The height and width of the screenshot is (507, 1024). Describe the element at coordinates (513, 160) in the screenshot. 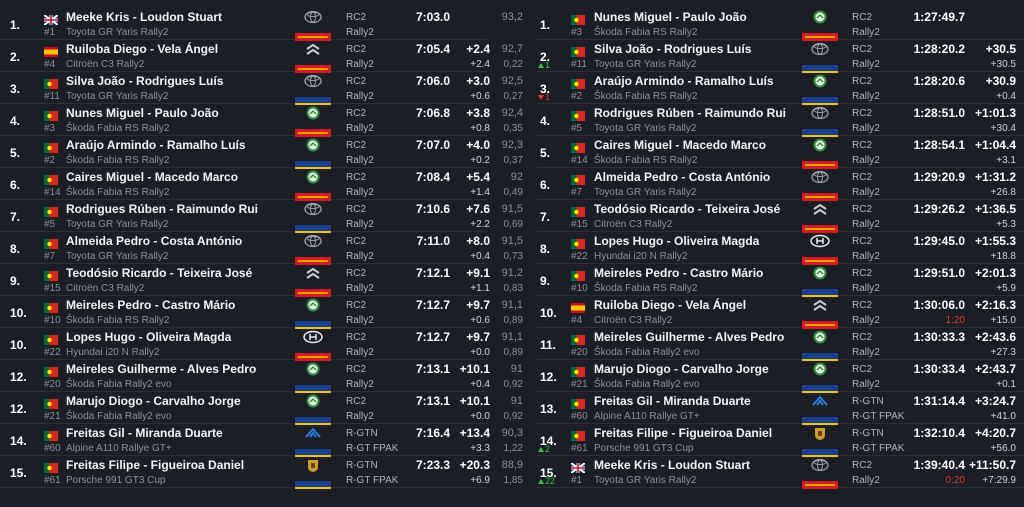

I see `sec-per-km: 0,37` at that location.